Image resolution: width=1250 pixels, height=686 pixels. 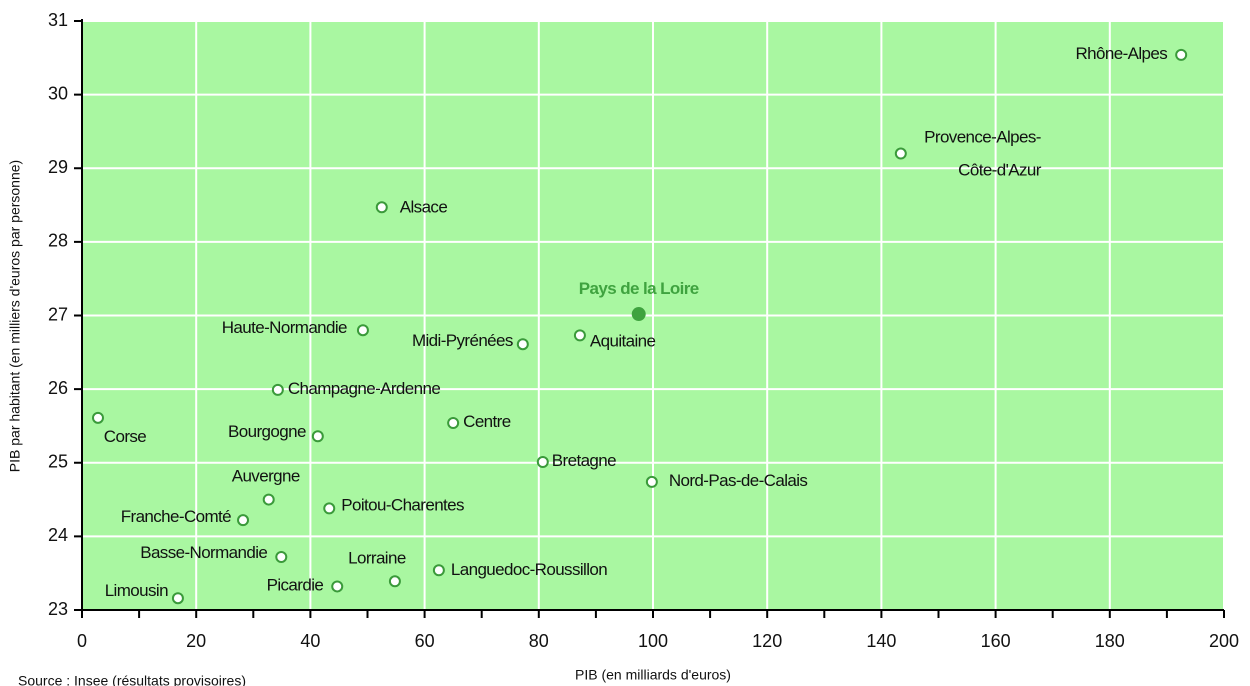 I want to click on point-label: Basse-Normandie, so click(x=203, y=552).